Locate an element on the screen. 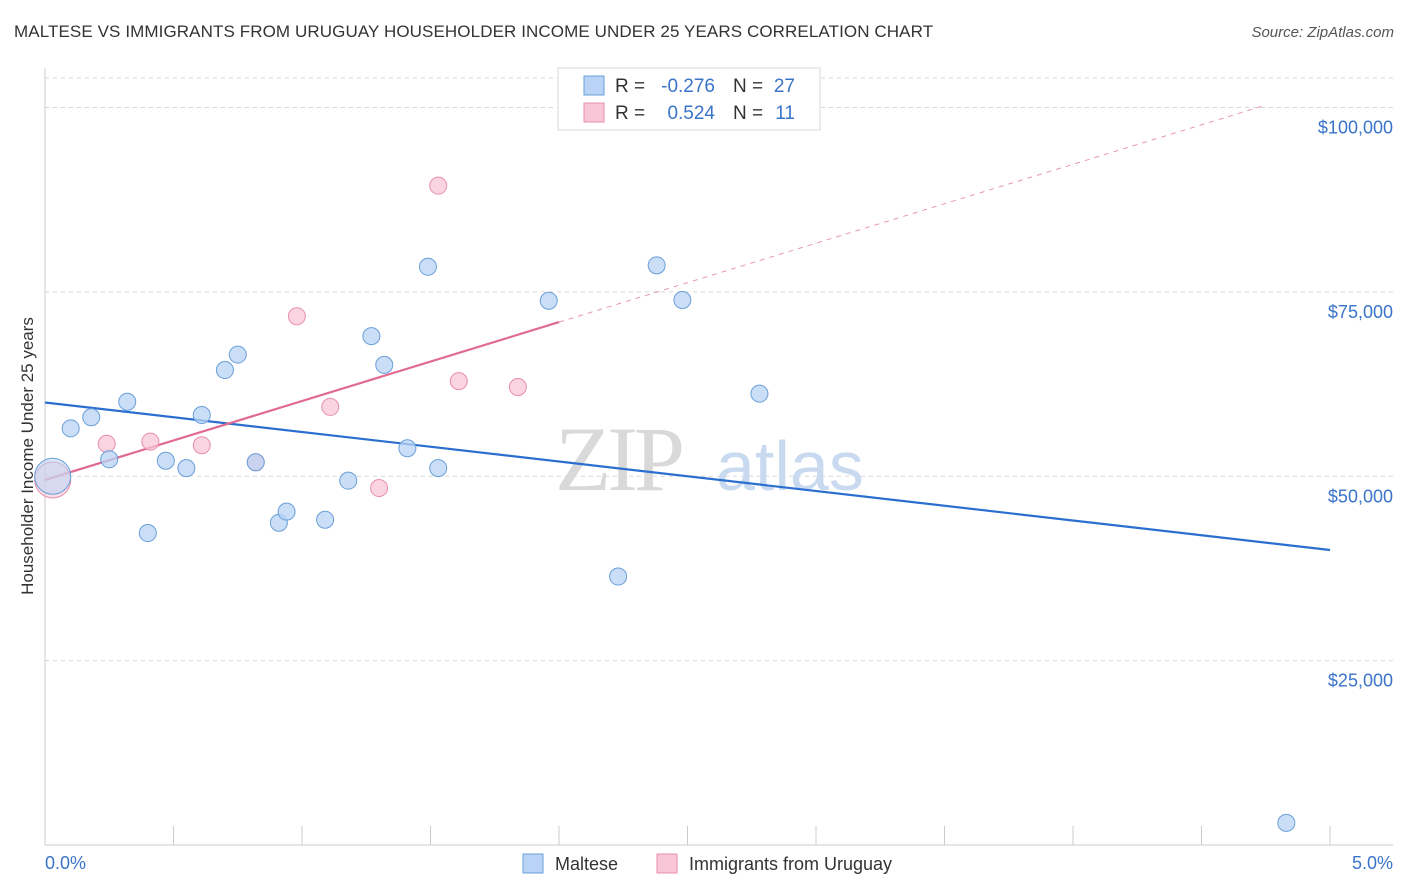  watermark: ZIP atlas is located at coordinates (709, 459).